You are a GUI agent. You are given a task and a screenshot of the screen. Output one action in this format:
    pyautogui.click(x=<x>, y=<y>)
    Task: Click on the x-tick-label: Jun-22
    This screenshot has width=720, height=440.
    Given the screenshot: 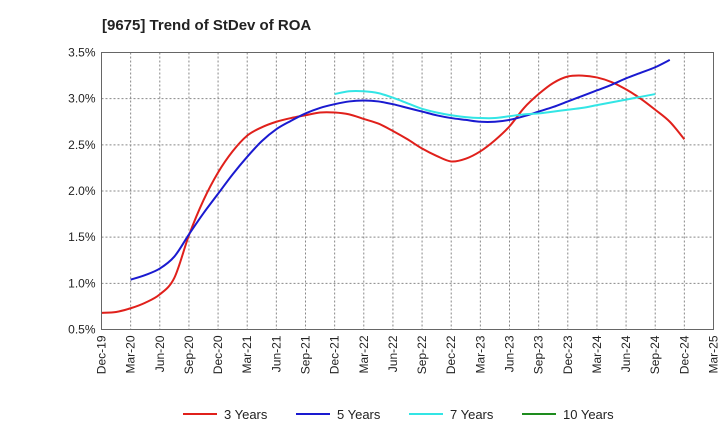 What is the action you would take?
    pyautogui.click(x=393, y=353)
    